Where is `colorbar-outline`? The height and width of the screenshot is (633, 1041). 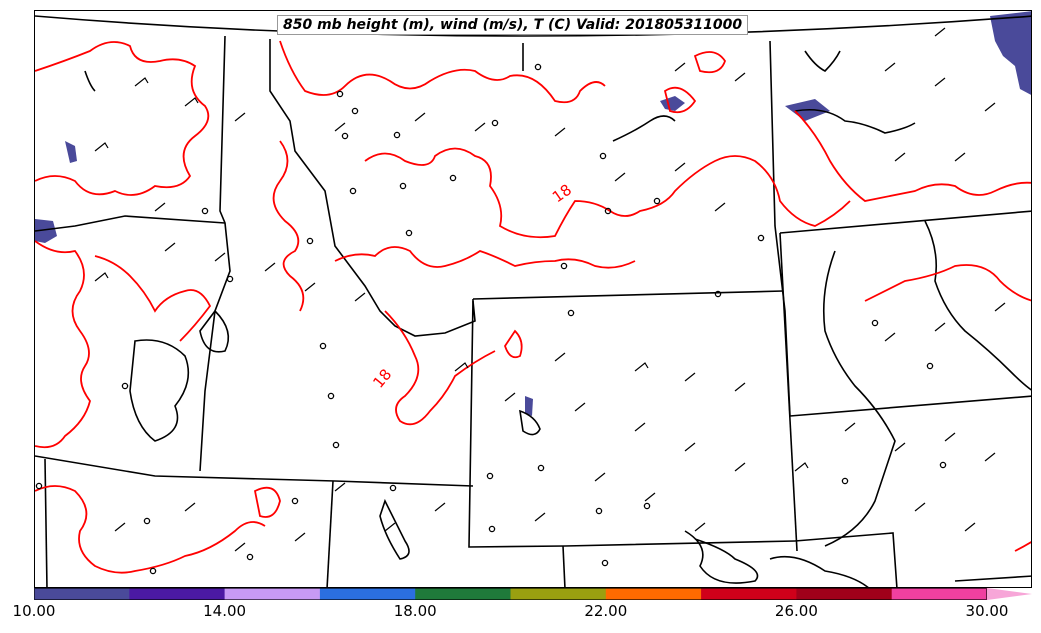
colorbar-outline is located at coordinates (510, 594).